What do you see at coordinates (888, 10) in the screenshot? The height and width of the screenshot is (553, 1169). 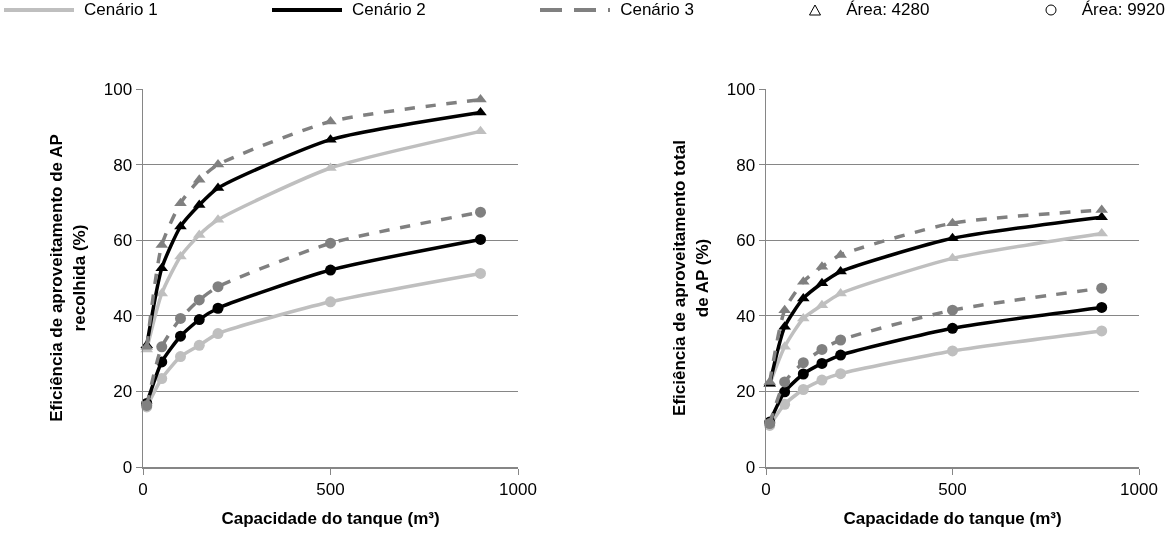 I see `text: Área: 4280` at bounding box center [888, 10].